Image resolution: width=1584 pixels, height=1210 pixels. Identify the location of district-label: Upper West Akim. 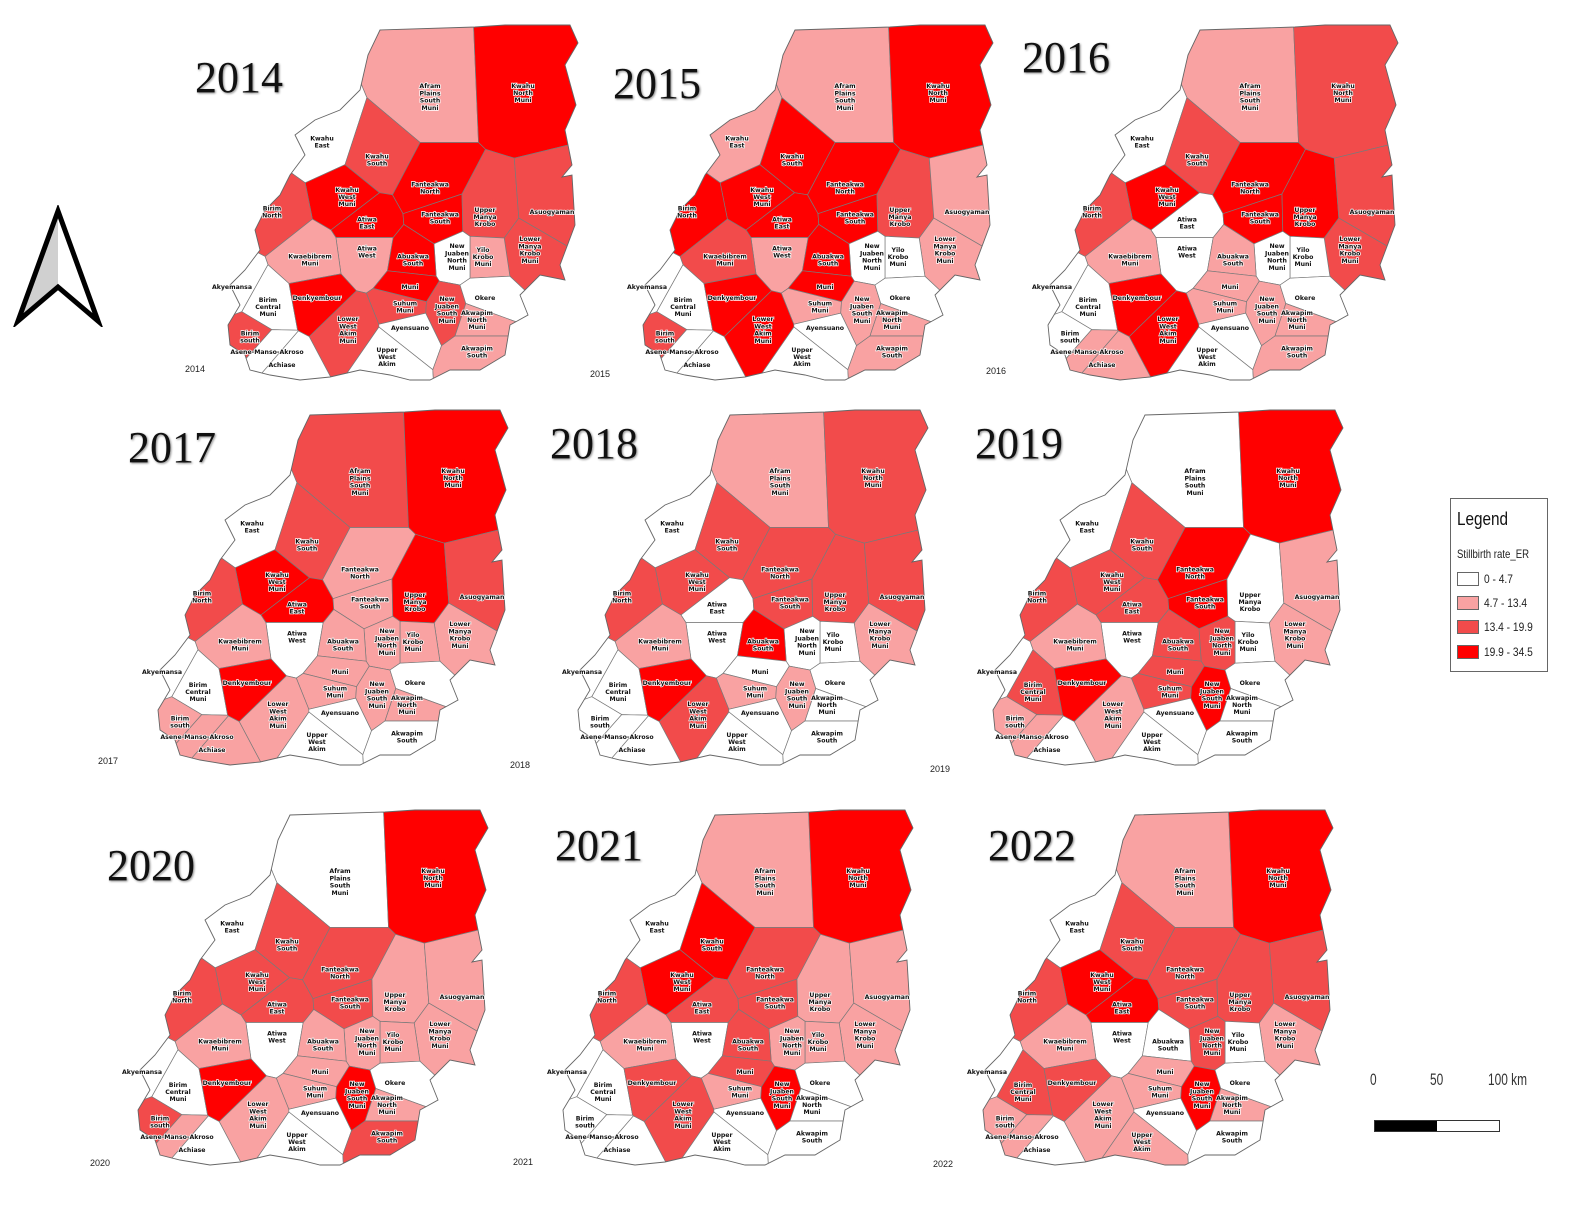
(317, 742).